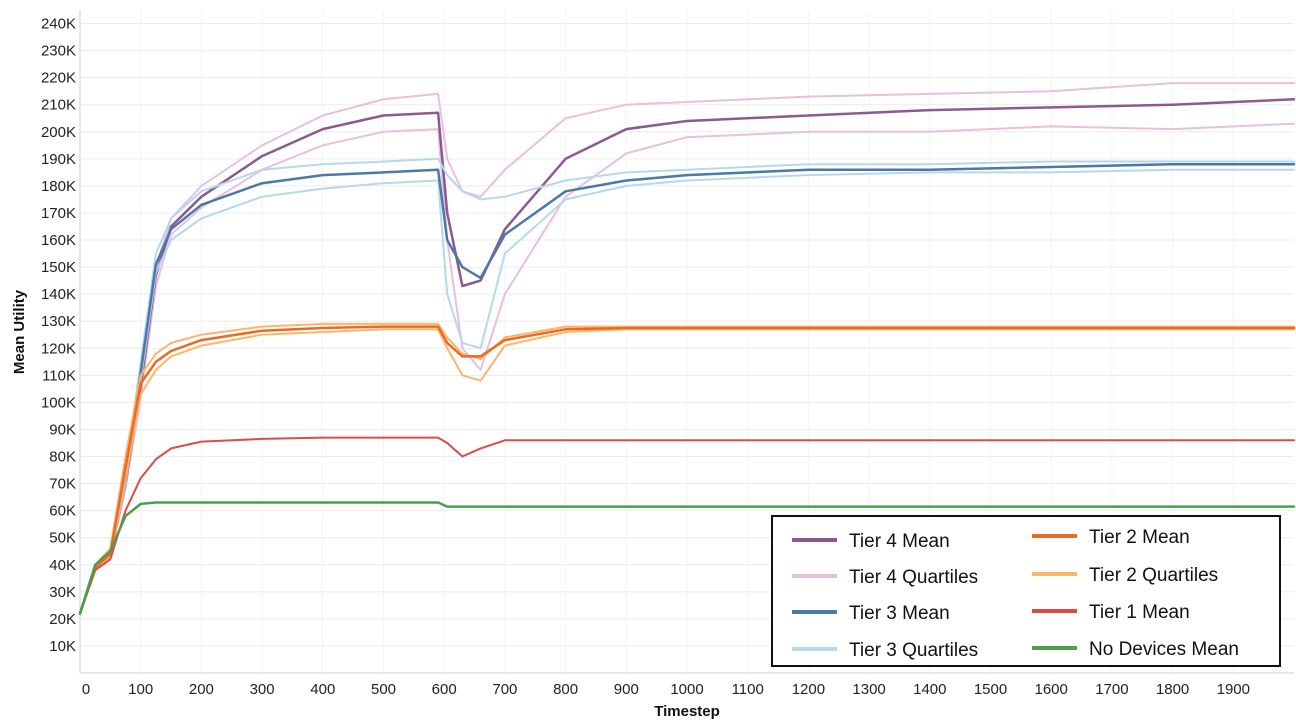  I want to click on y-tick-label: 90K, so click(62, 429).